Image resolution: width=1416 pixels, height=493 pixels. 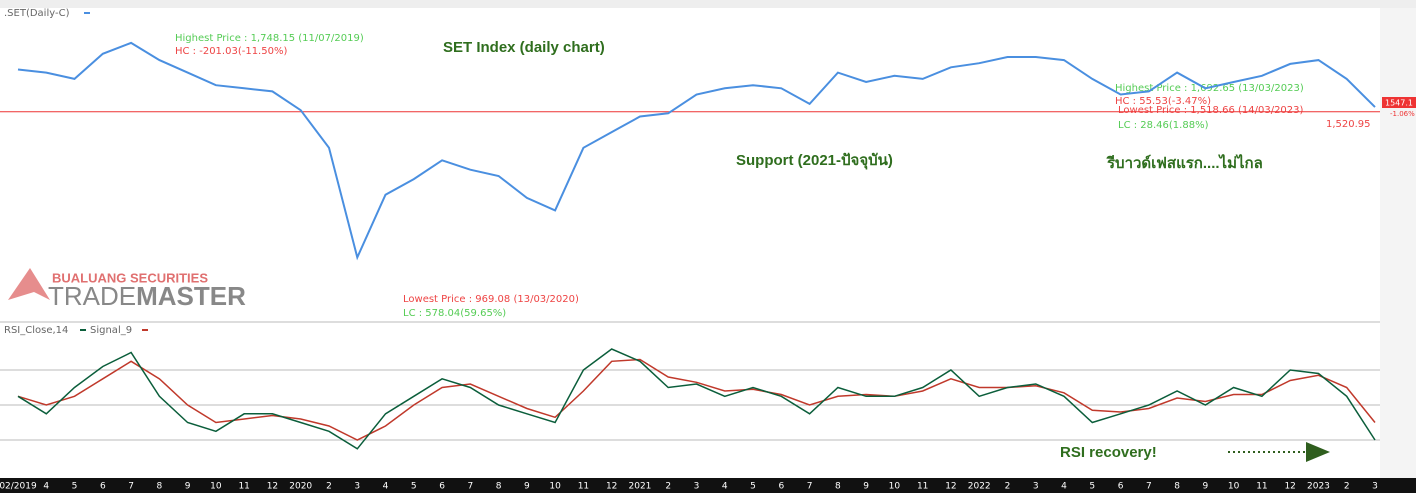 What do you see at coordinates (1348, 124) in the screenshot?
I see `annotation: 1,520.95` at bounding box center [1348, 124].